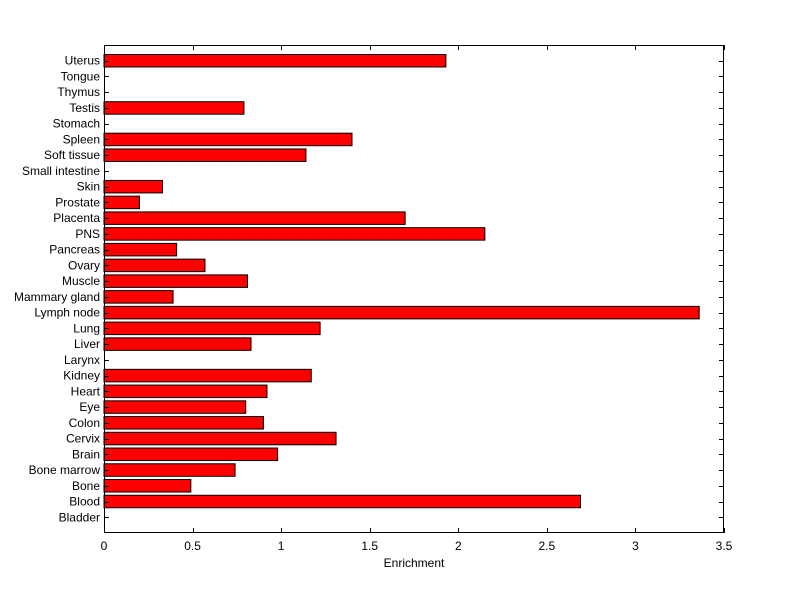 This screenshot has height=599, width=800. Describe the element at coordinates (369, 546) in the screenshot. I see `x-tick-label: 1.5` at that location.